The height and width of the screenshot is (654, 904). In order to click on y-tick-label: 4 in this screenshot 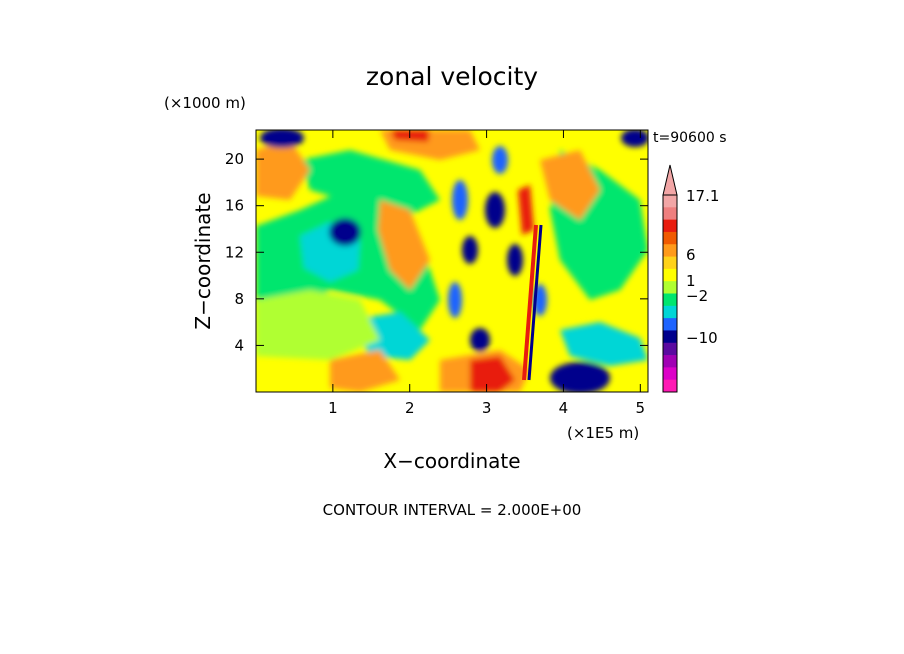, I will do `click(239, 345)`.